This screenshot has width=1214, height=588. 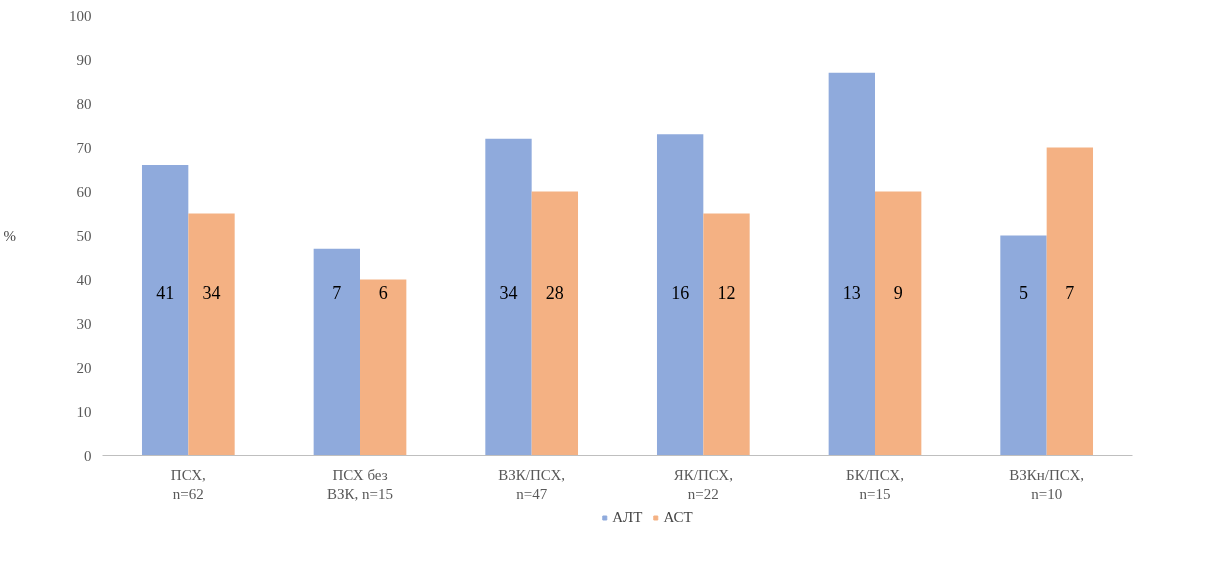 What do you see at coordinates (84, 367) in the screenshot?
I see `y-tick-label: 20` at bounding box center [84, 367].